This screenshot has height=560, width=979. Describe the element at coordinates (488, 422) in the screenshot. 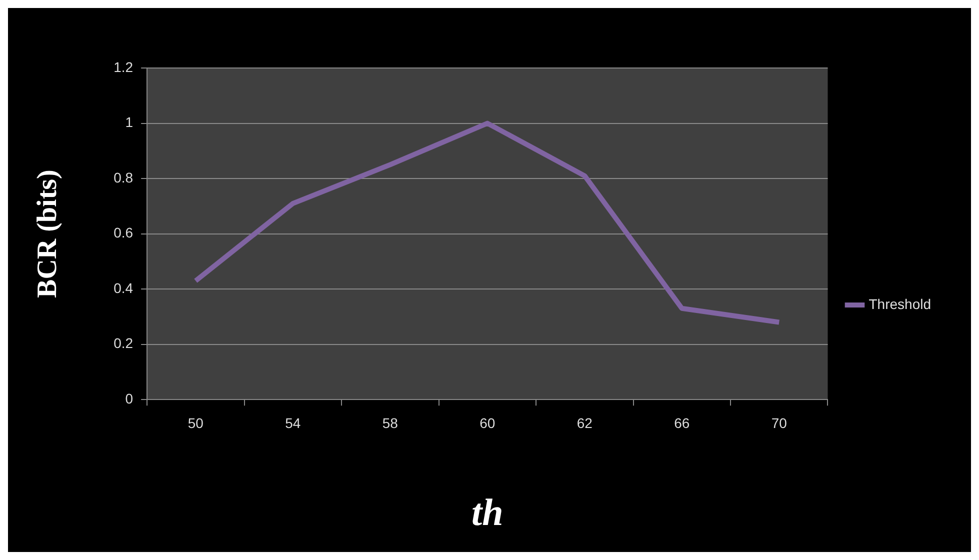

I see `x-tick-label: 60` at that location.